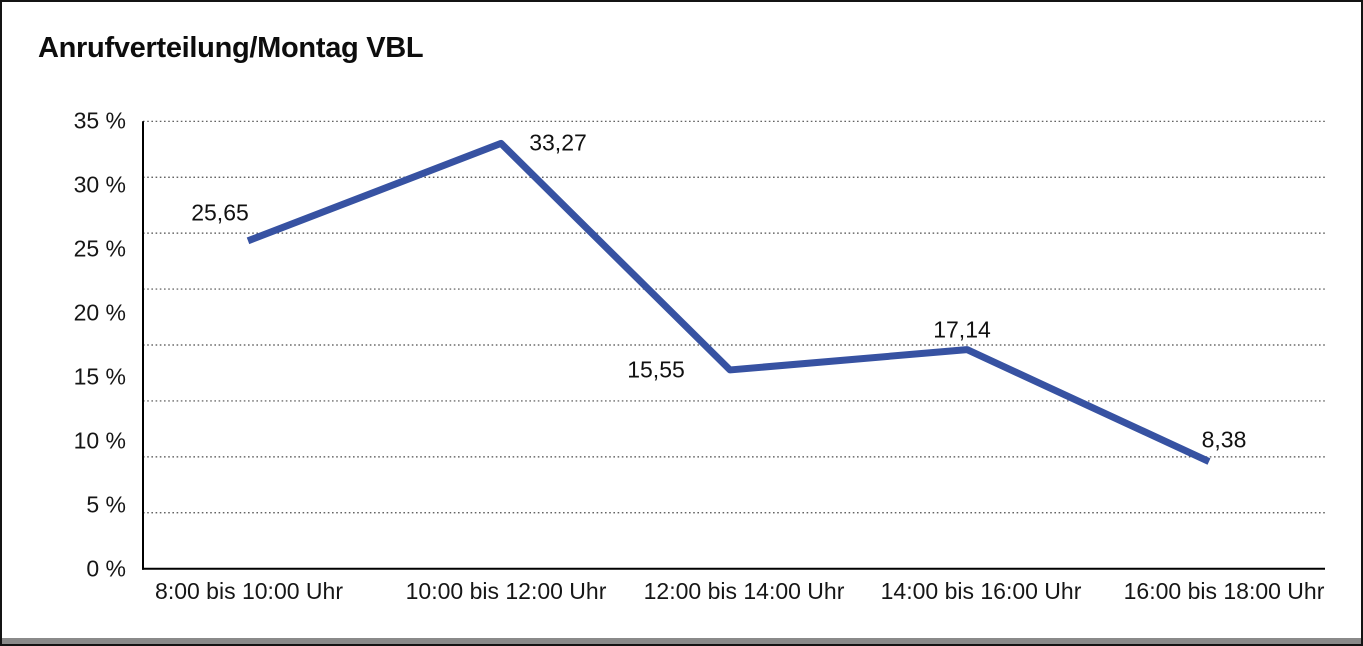 The image size is (1363, 646). Describe the element at coordinates (1224, 439) in the screenshot. I see `data-point-label: 8,38` at that location.